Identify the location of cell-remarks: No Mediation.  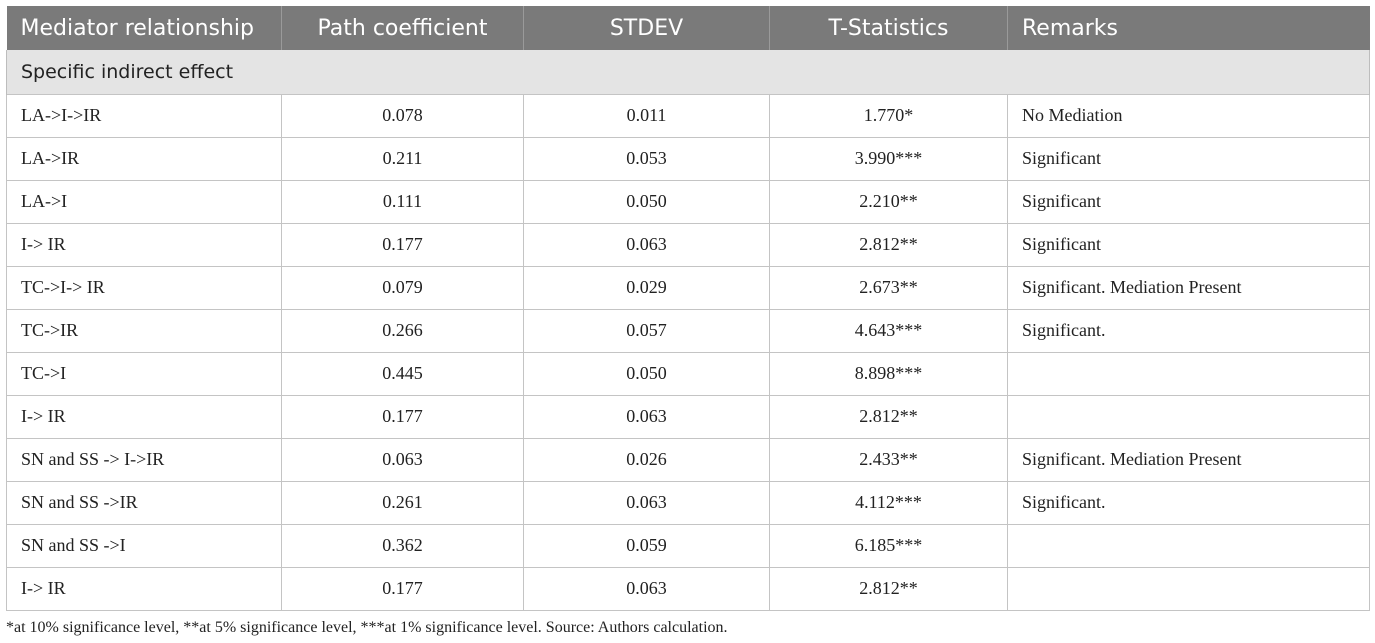
(1188, 115).